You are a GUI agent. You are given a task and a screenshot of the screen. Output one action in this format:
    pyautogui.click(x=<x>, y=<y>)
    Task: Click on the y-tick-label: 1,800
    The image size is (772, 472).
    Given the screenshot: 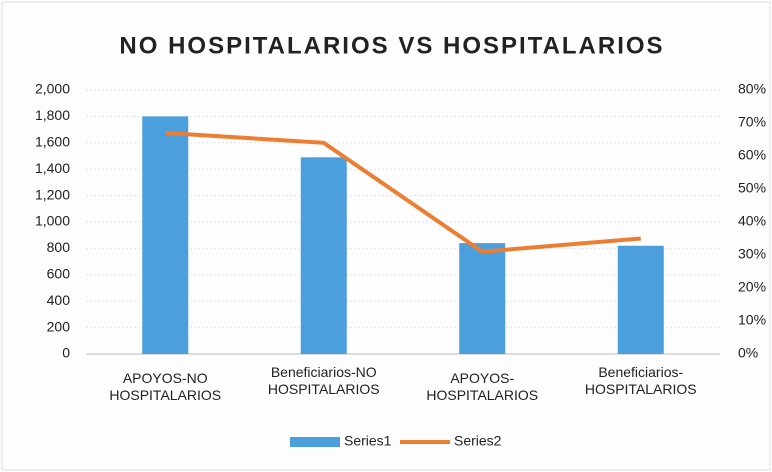 What is the action you would take?
    pyautogui.click(x=52, y=115)
    